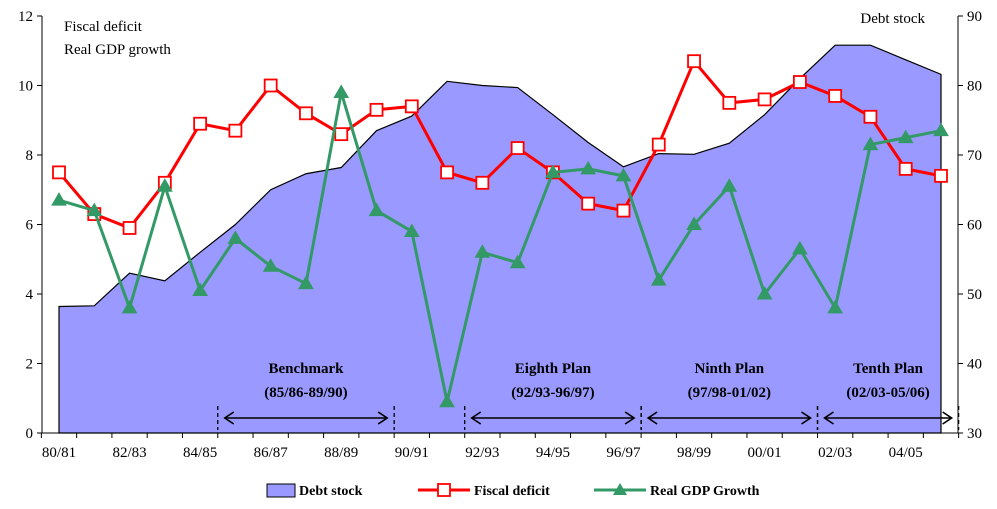  Describe the element at coordinates (887, 393) in the screenshot. I see `plan-period: (02/03-05/06)` at that location.